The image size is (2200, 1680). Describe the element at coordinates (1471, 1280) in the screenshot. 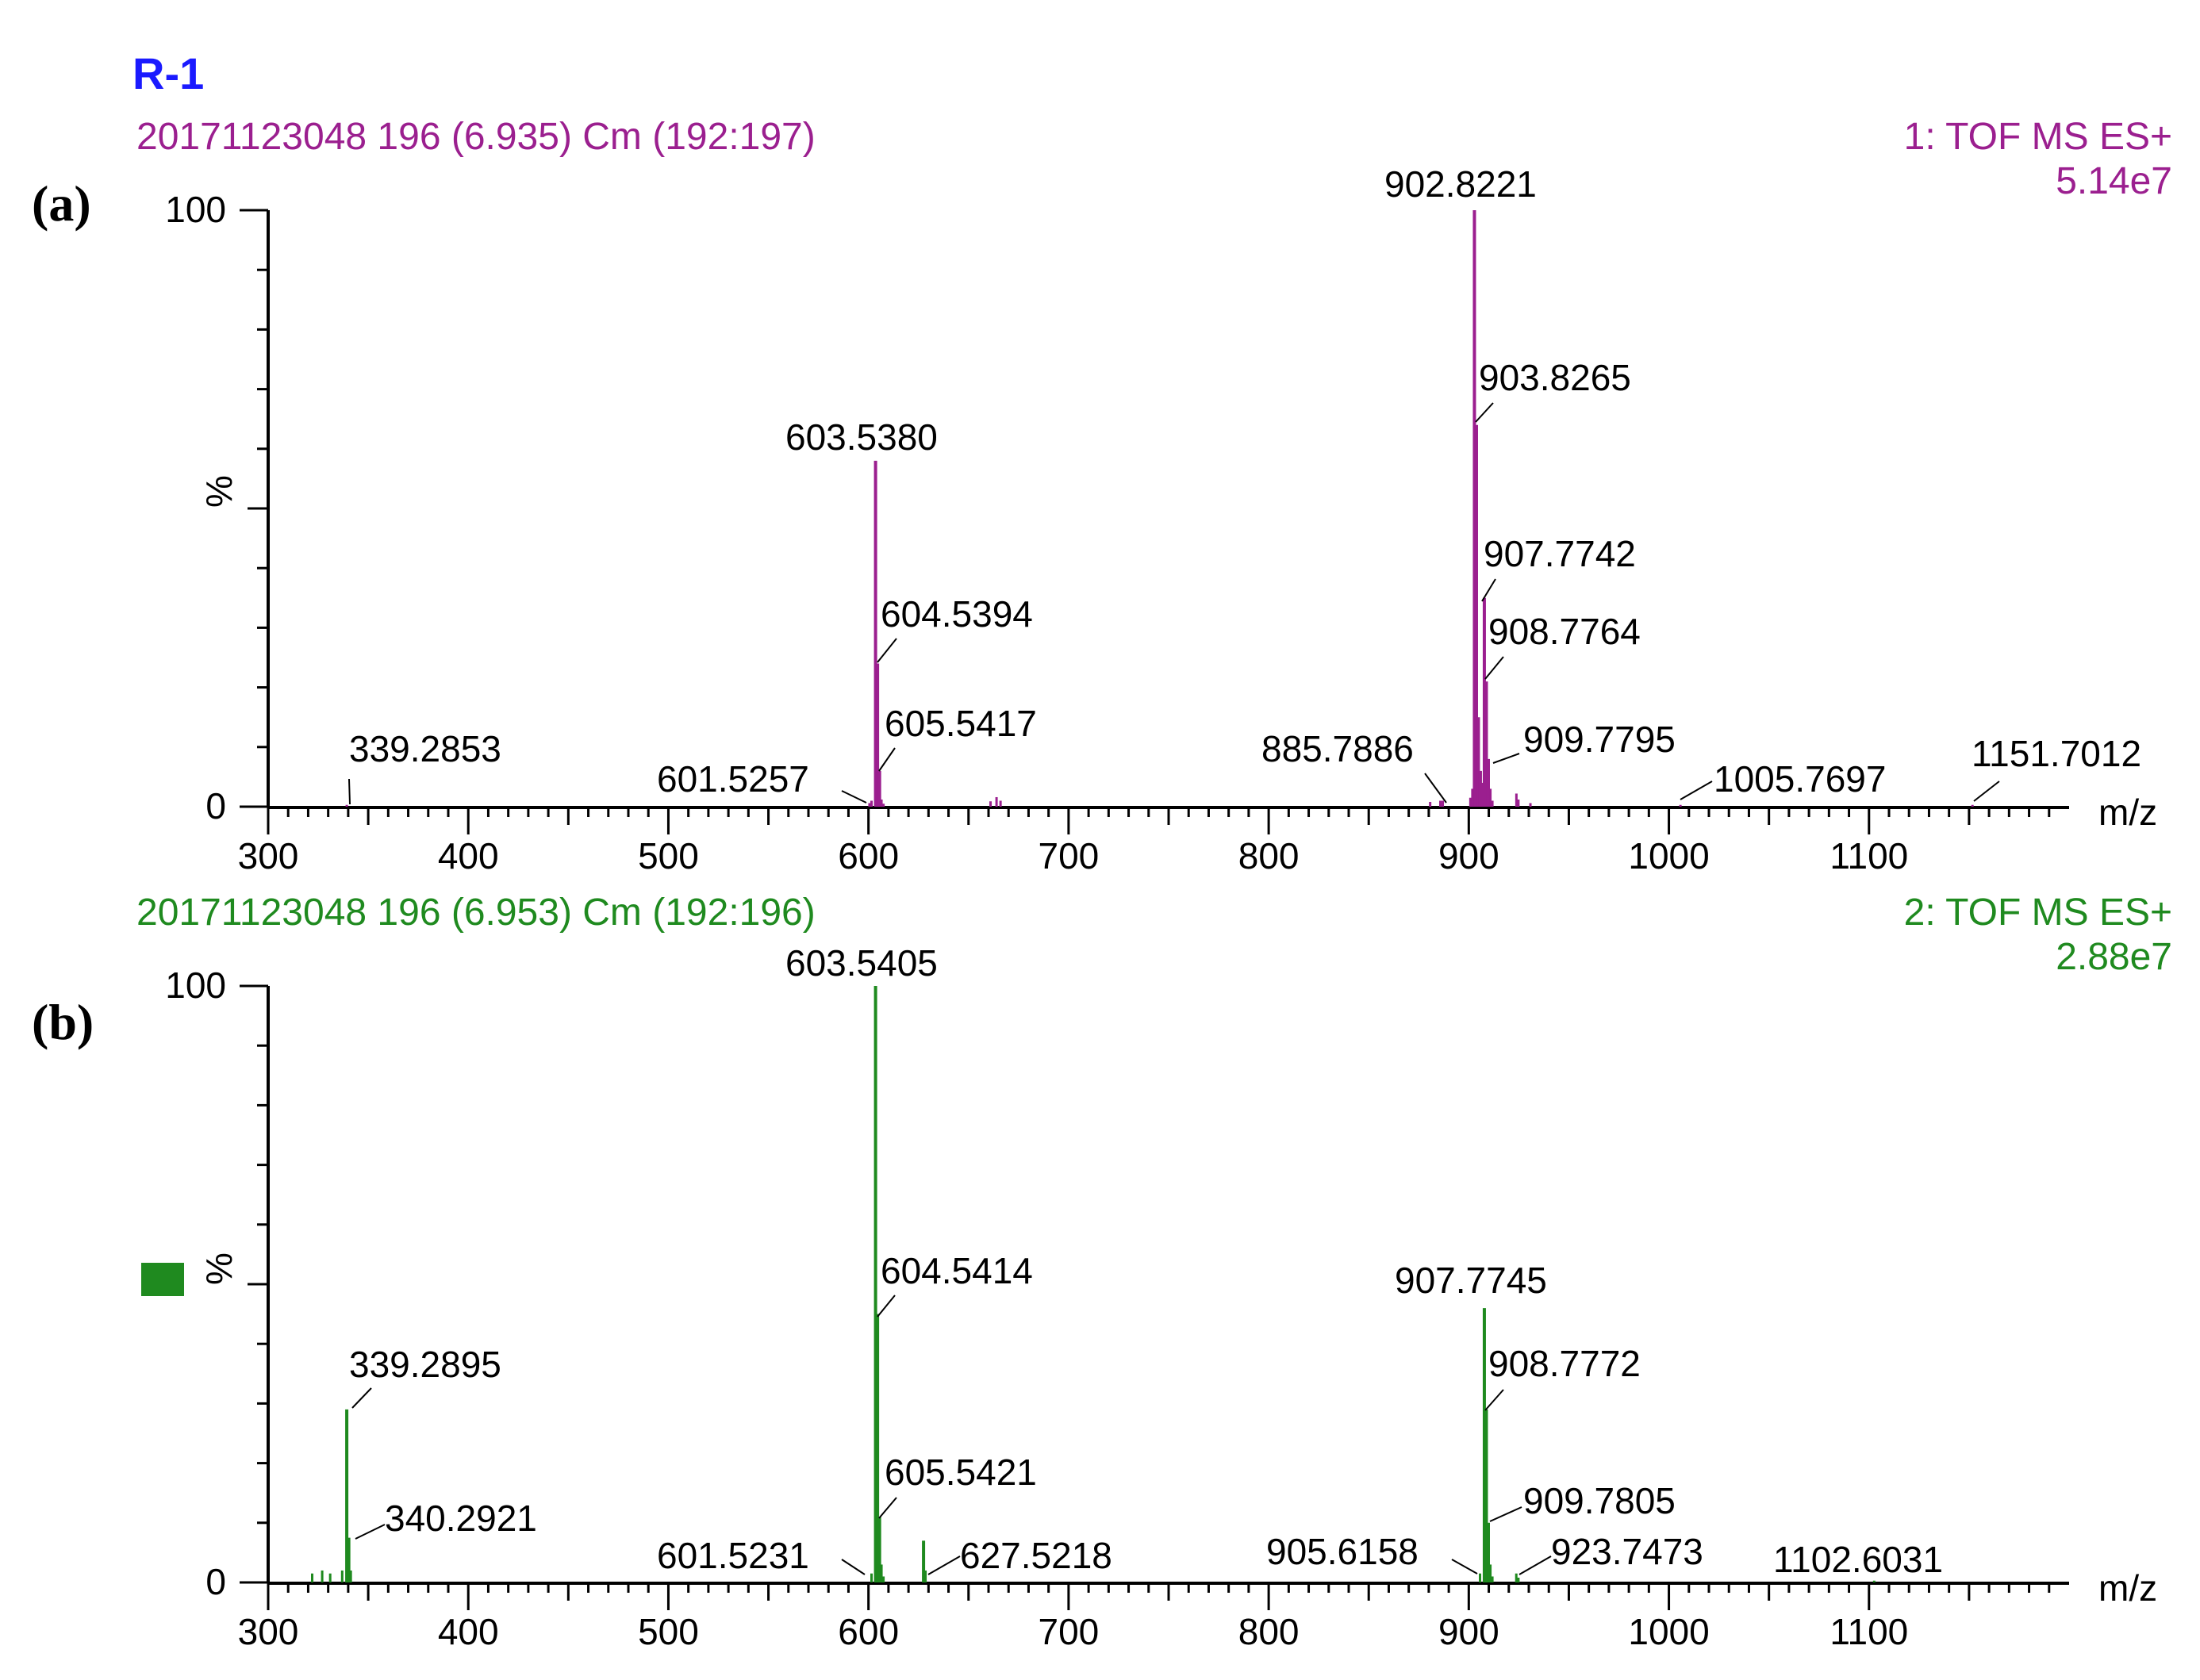

I see `peak-label: 907.7745` at that location.